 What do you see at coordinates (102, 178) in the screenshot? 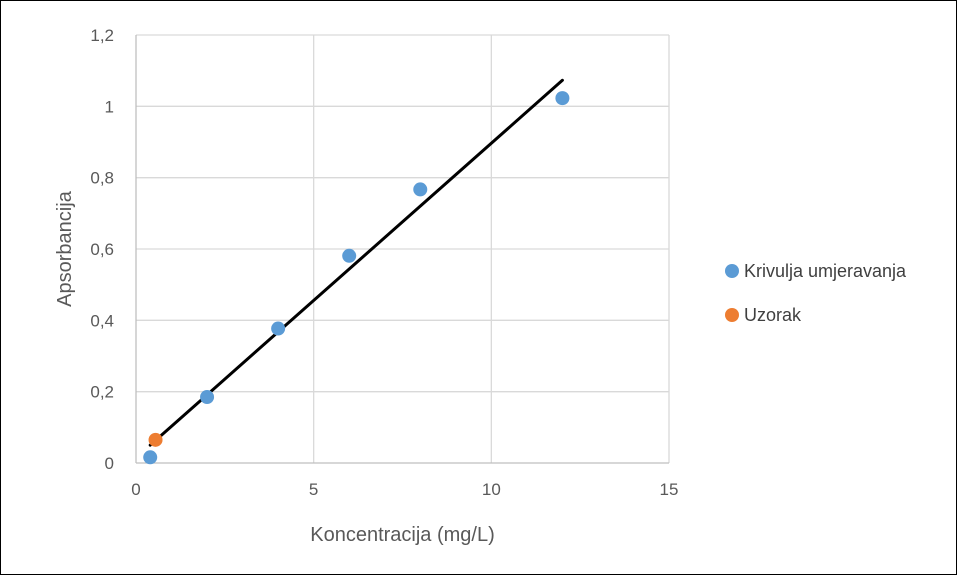
I see `y-tick-label: 0,8` at bounding box center [102, 178].